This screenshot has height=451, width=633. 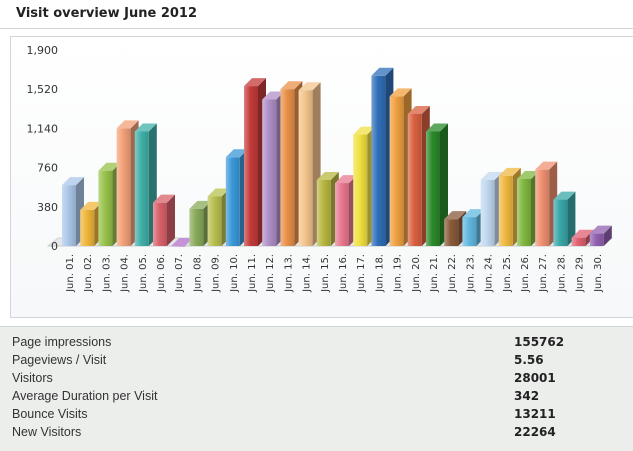 What do you see at coordinates (288, 273) in the screenshot?
I see `x-tick-label: Jun. 13.` at bounding box center [288, 273].